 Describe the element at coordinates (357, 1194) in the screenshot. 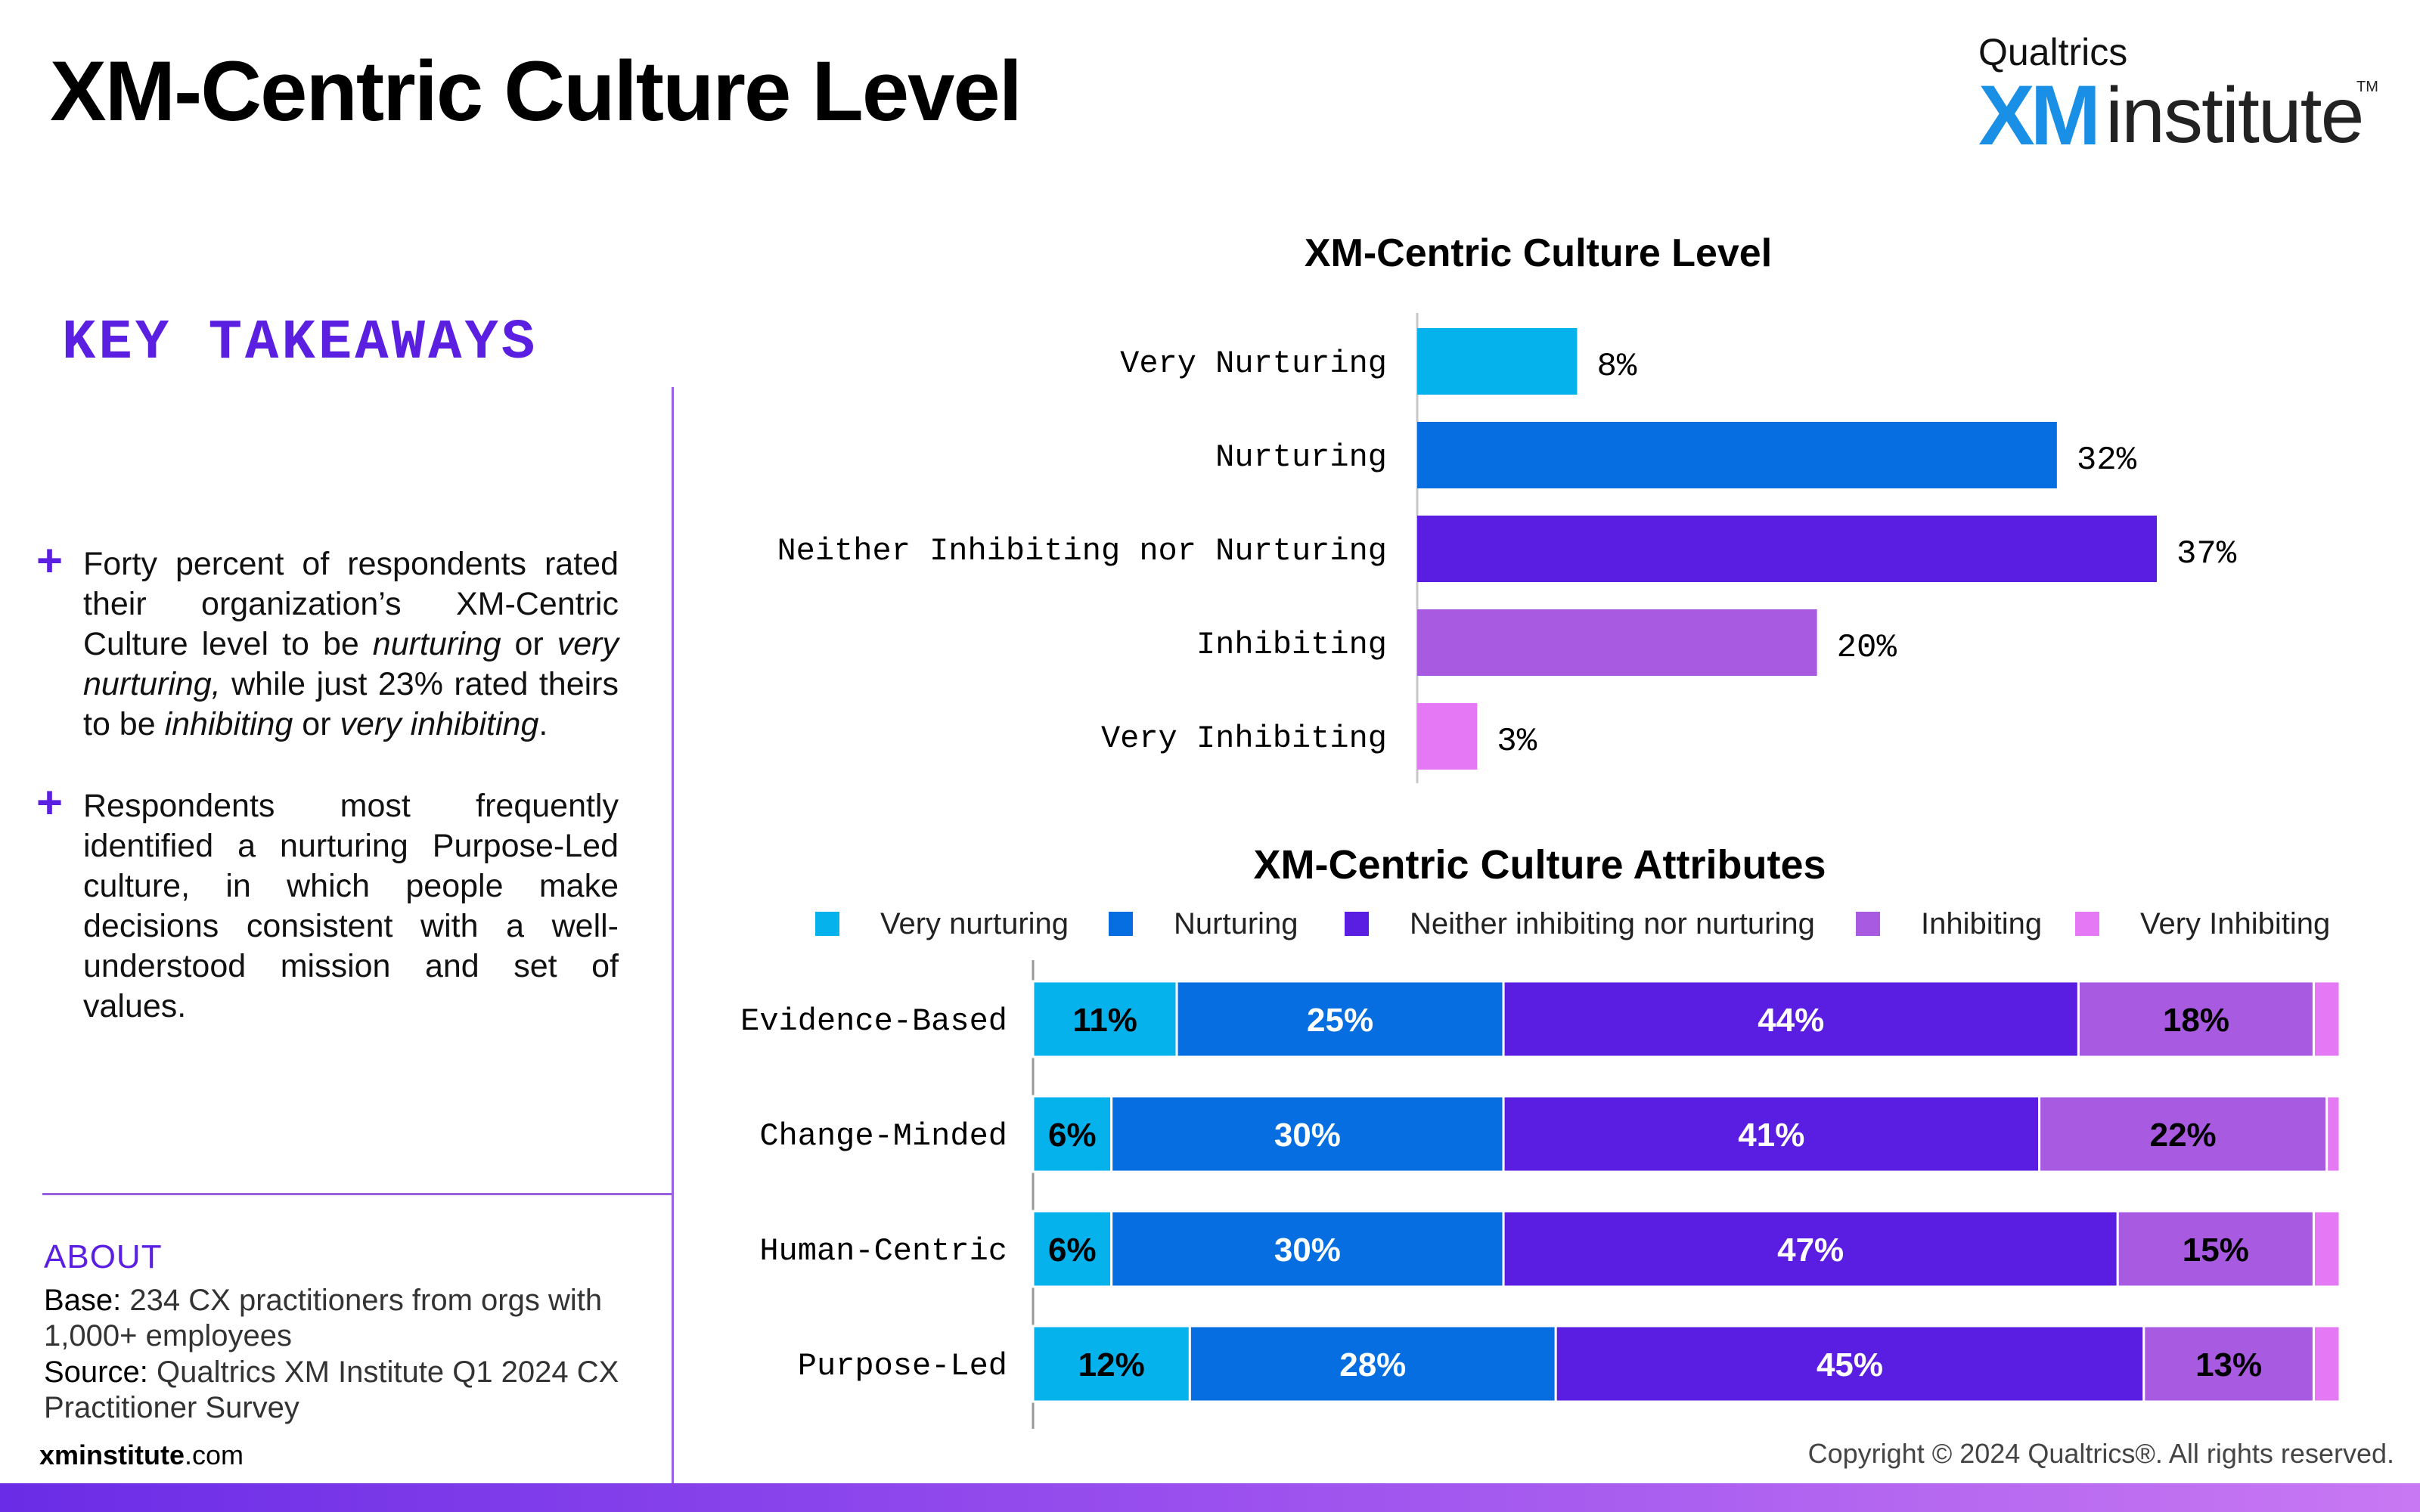

I see `horizontal-divider` at that location.